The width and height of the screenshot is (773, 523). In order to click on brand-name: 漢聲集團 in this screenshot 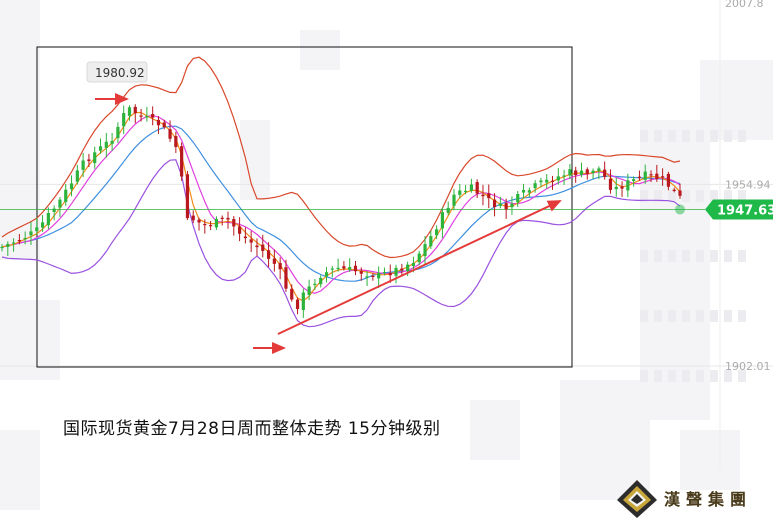, I will do `click(708, 499)`.